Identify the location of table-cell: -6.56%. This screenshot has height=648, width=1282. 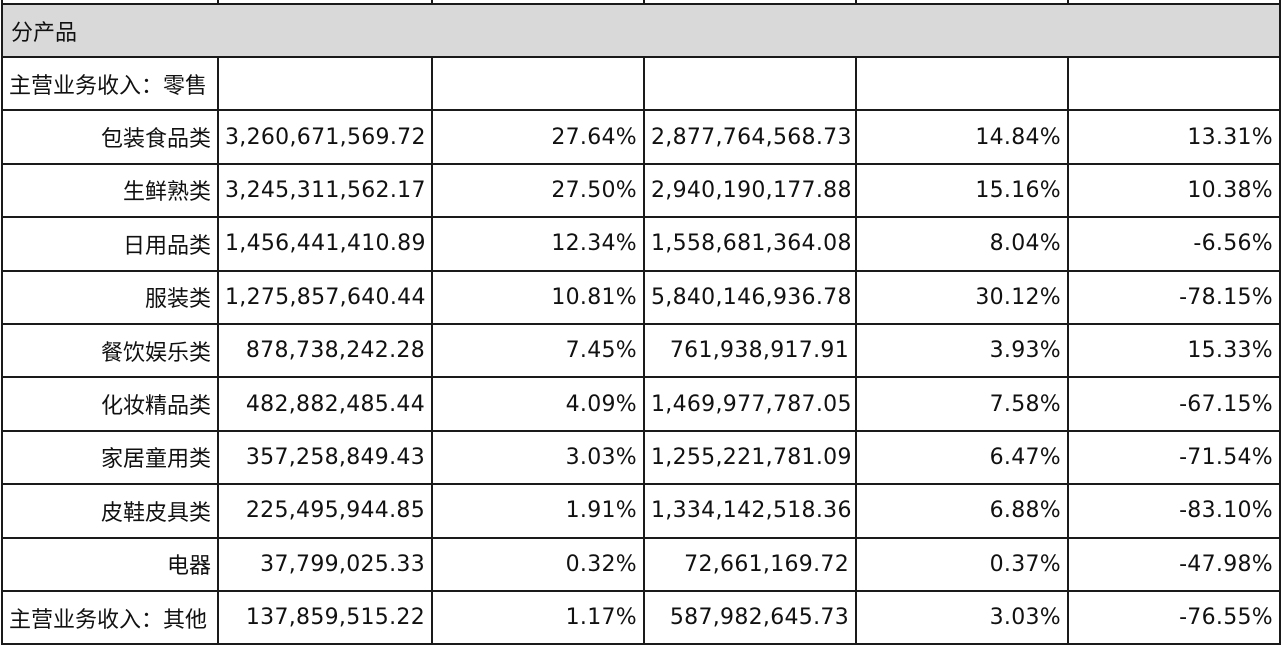
(1174, 244).